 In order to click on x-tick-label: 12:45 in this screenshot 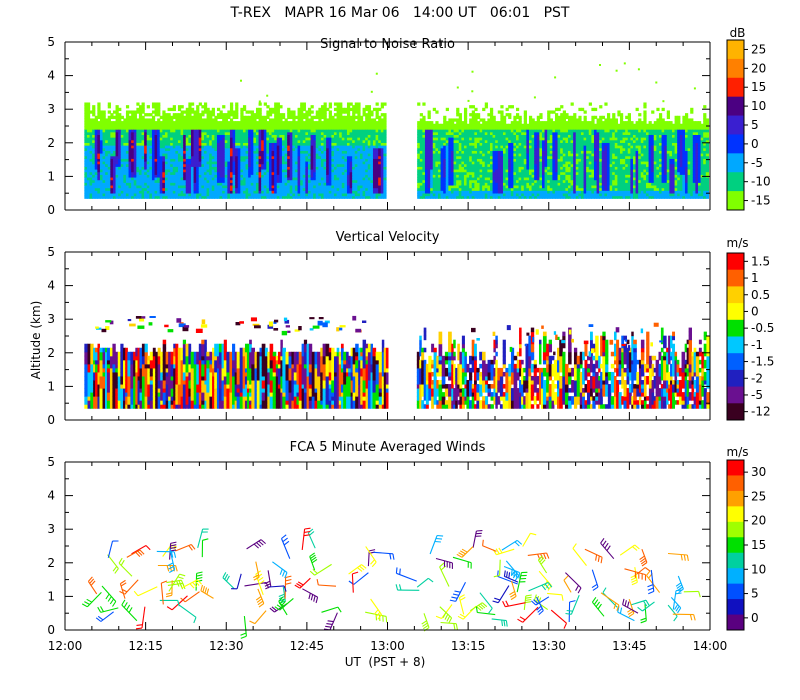, I will do `click(307, 646)`.